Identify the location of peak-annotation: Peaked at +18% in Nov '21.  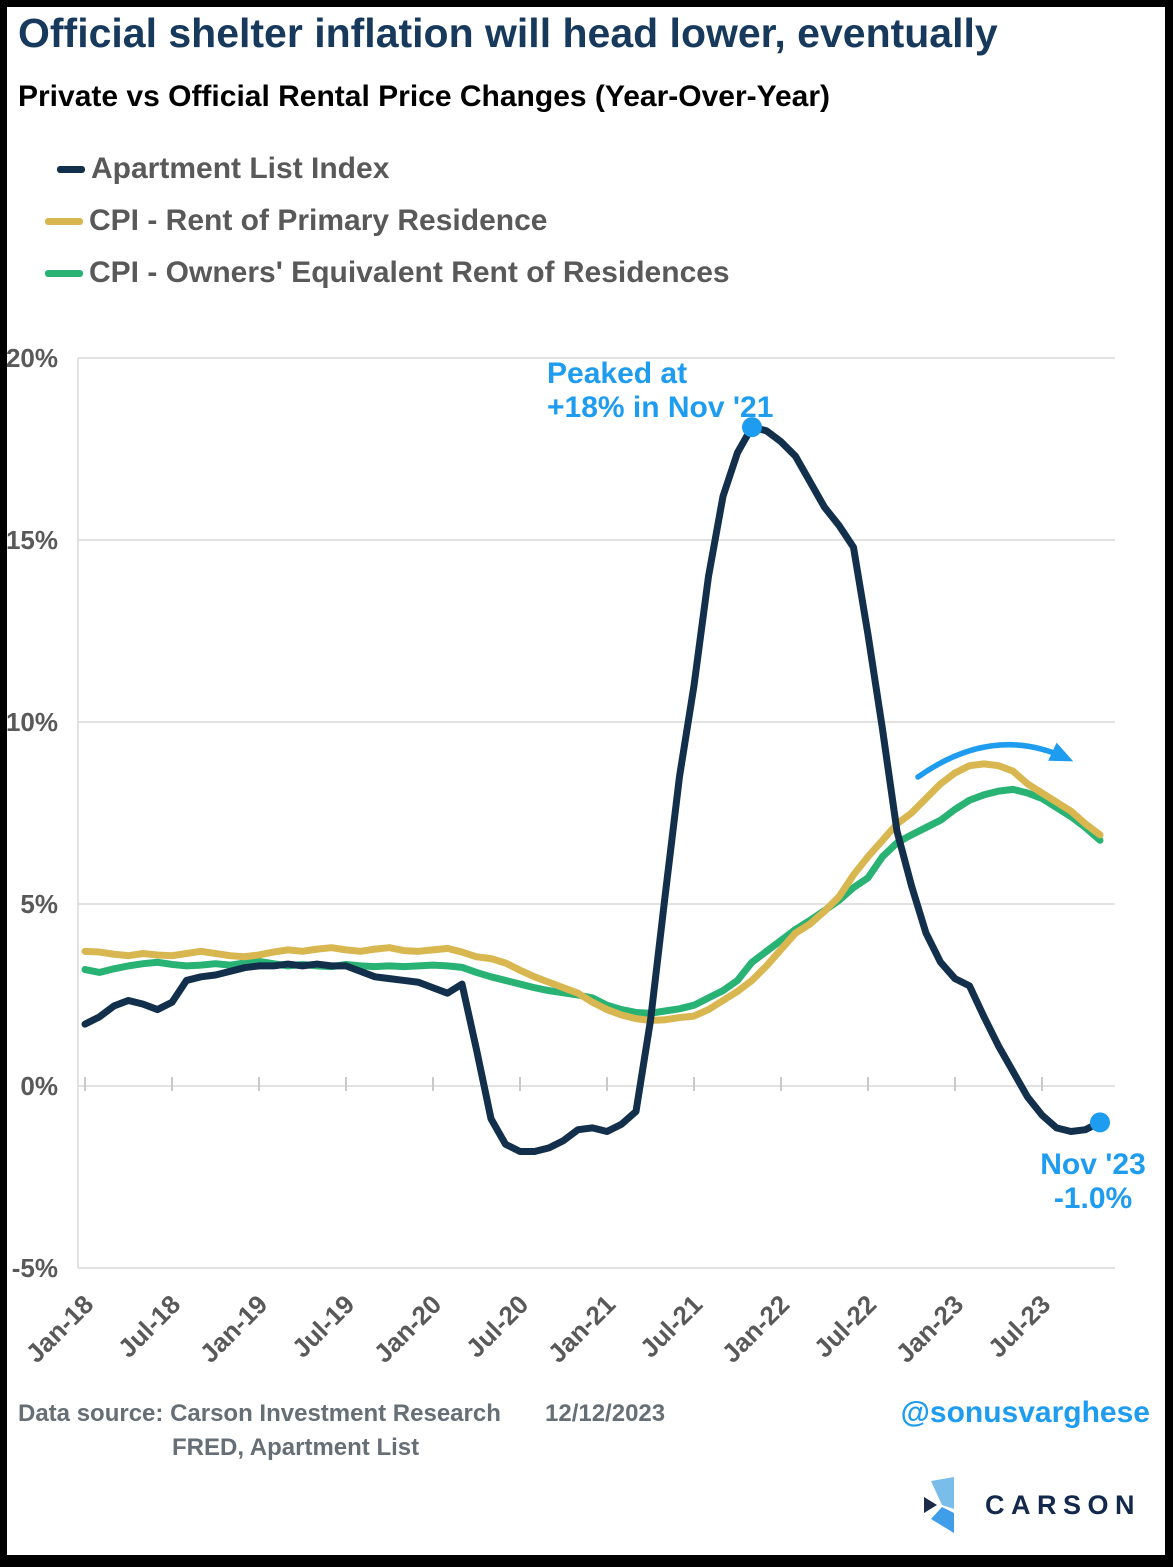
(660, 391).